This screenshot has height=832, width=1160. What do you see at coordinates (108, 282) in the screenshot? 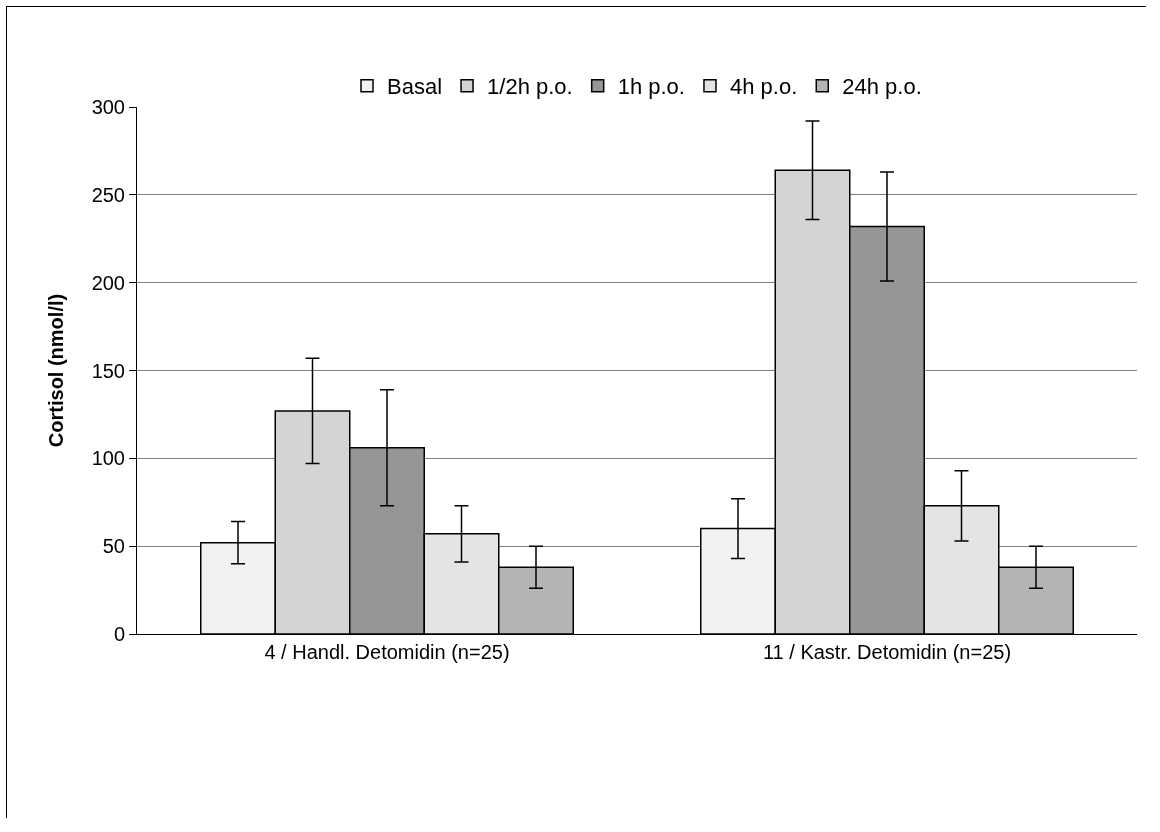
I see `y-tick-label: 200` at bounding box center [108, 282].